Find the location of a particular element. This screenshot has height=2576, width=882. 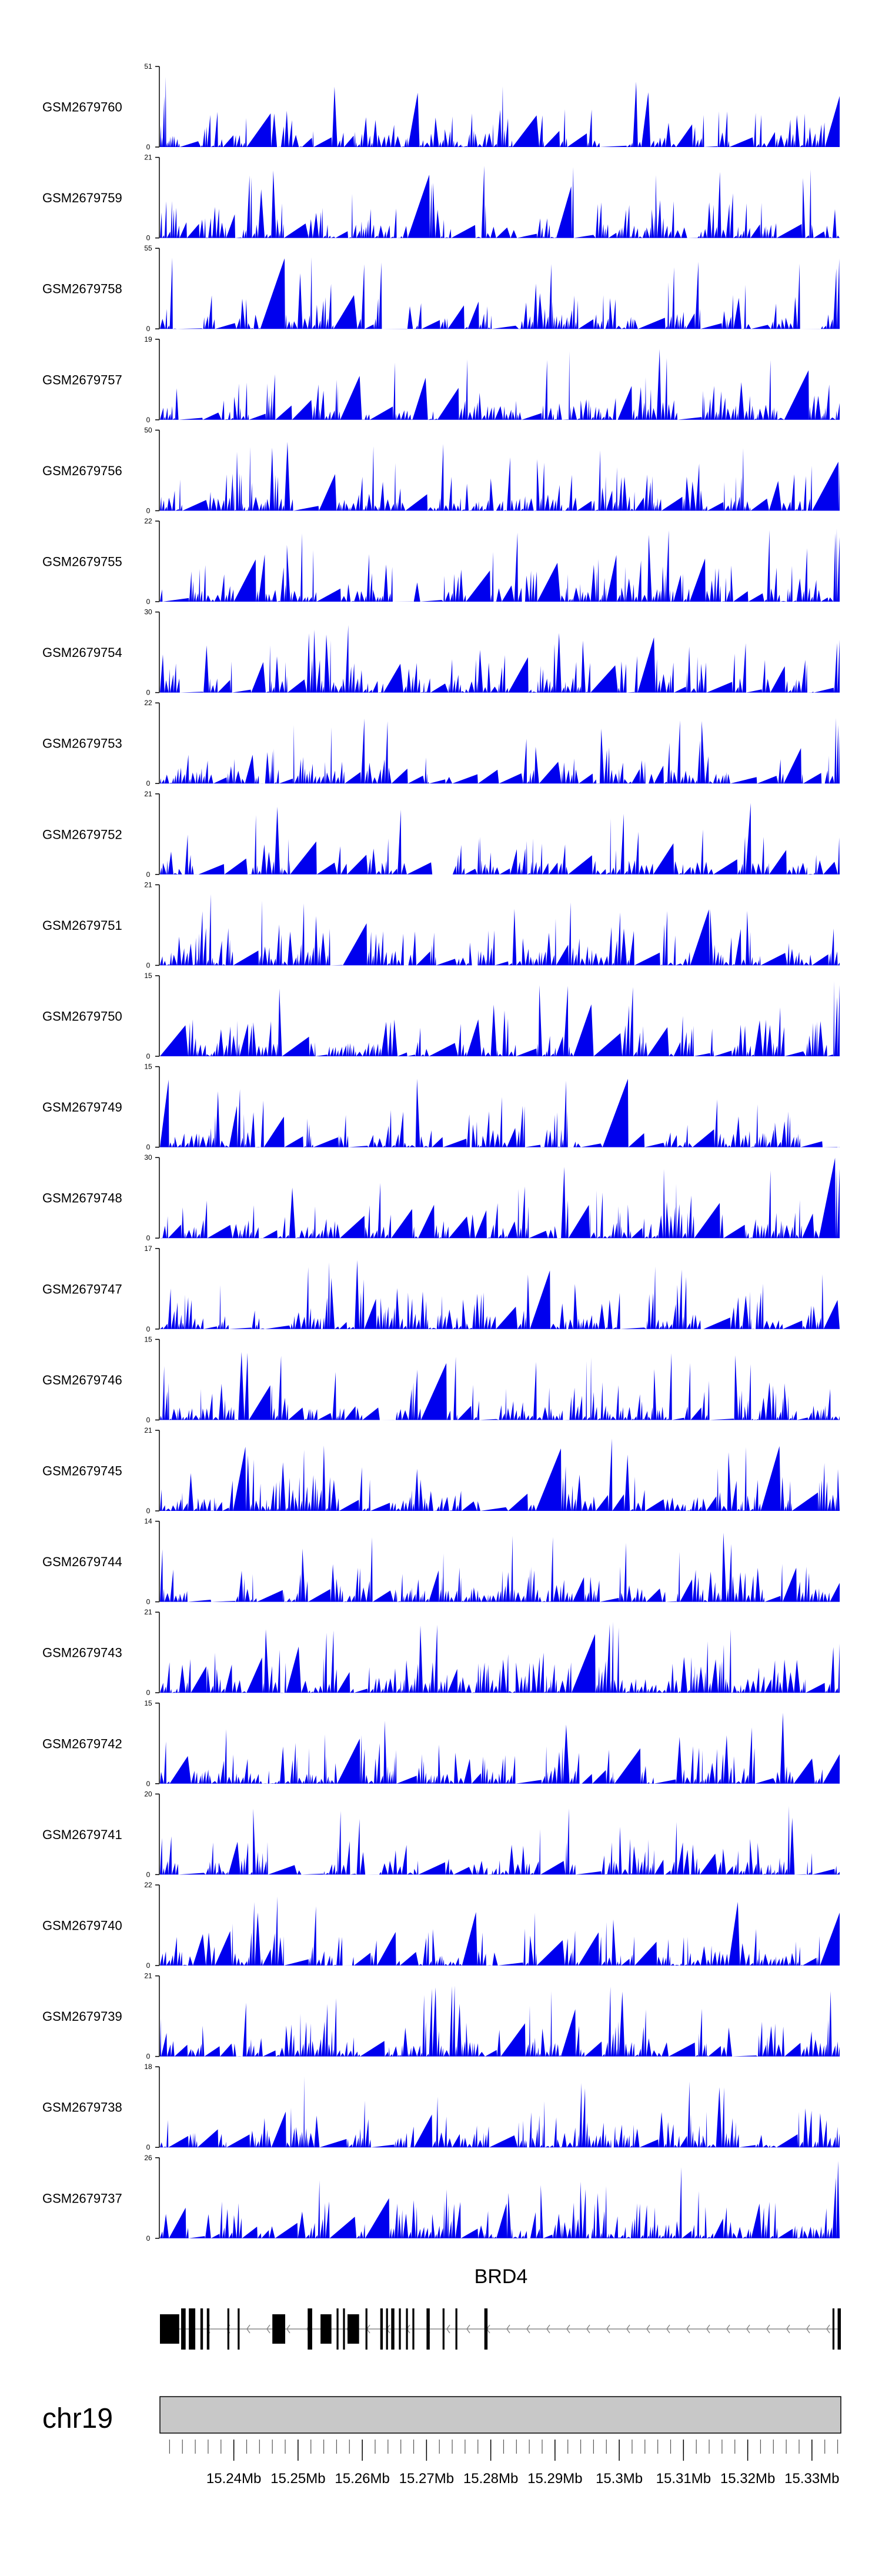

track-label: GSM2679746 is located at coordinates (82, 1380).